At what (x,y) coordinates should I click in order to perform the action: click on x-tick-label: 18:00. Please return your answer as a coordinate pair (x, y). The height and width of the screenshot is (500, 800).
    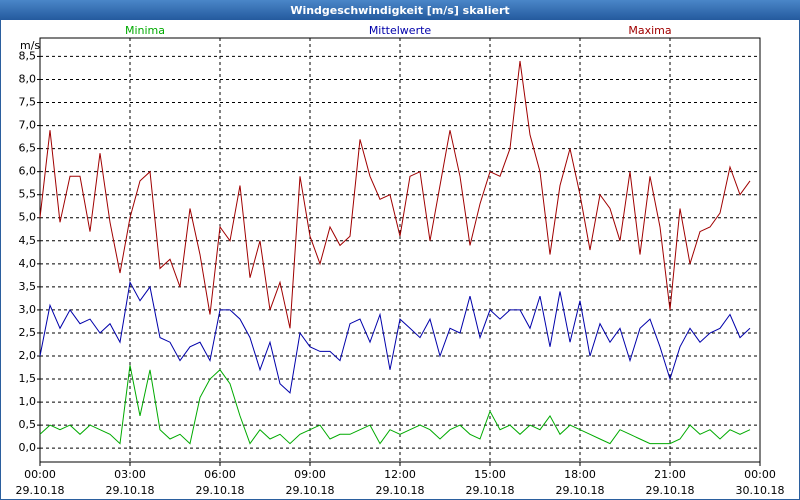
    Looking at the image, I should click on (580, 474).